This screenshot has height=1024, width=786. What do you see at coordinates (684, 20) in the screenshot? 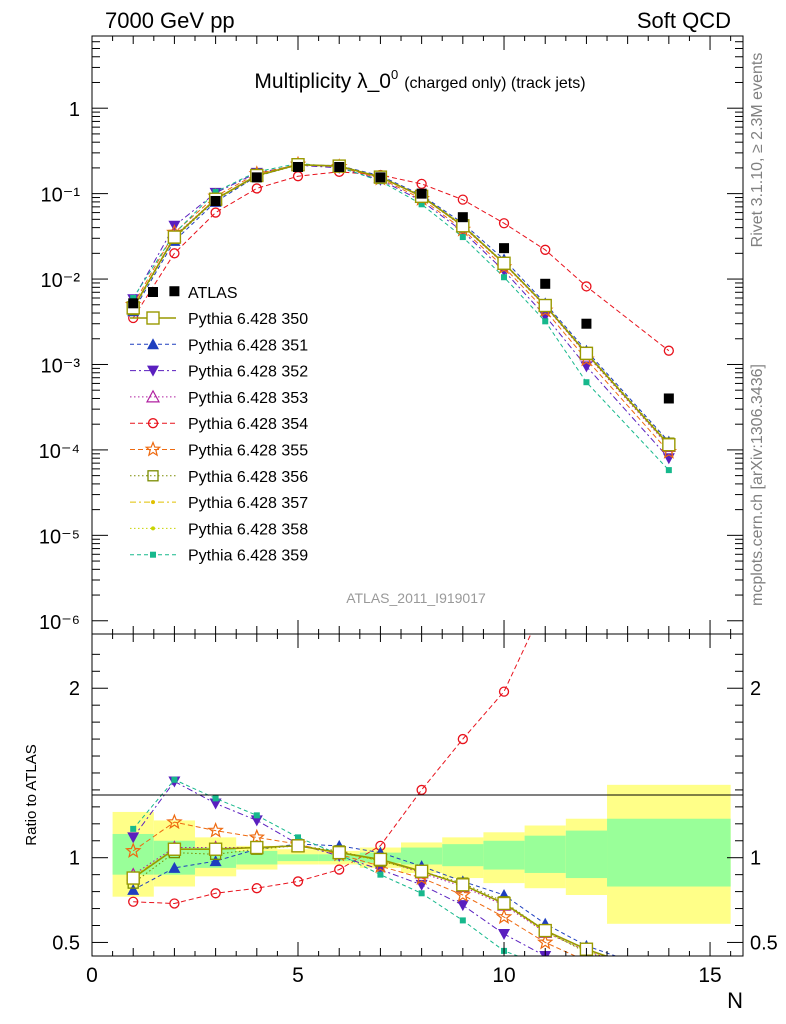
I see `process-label: Soft QCD` at bounding box center [684, 20].